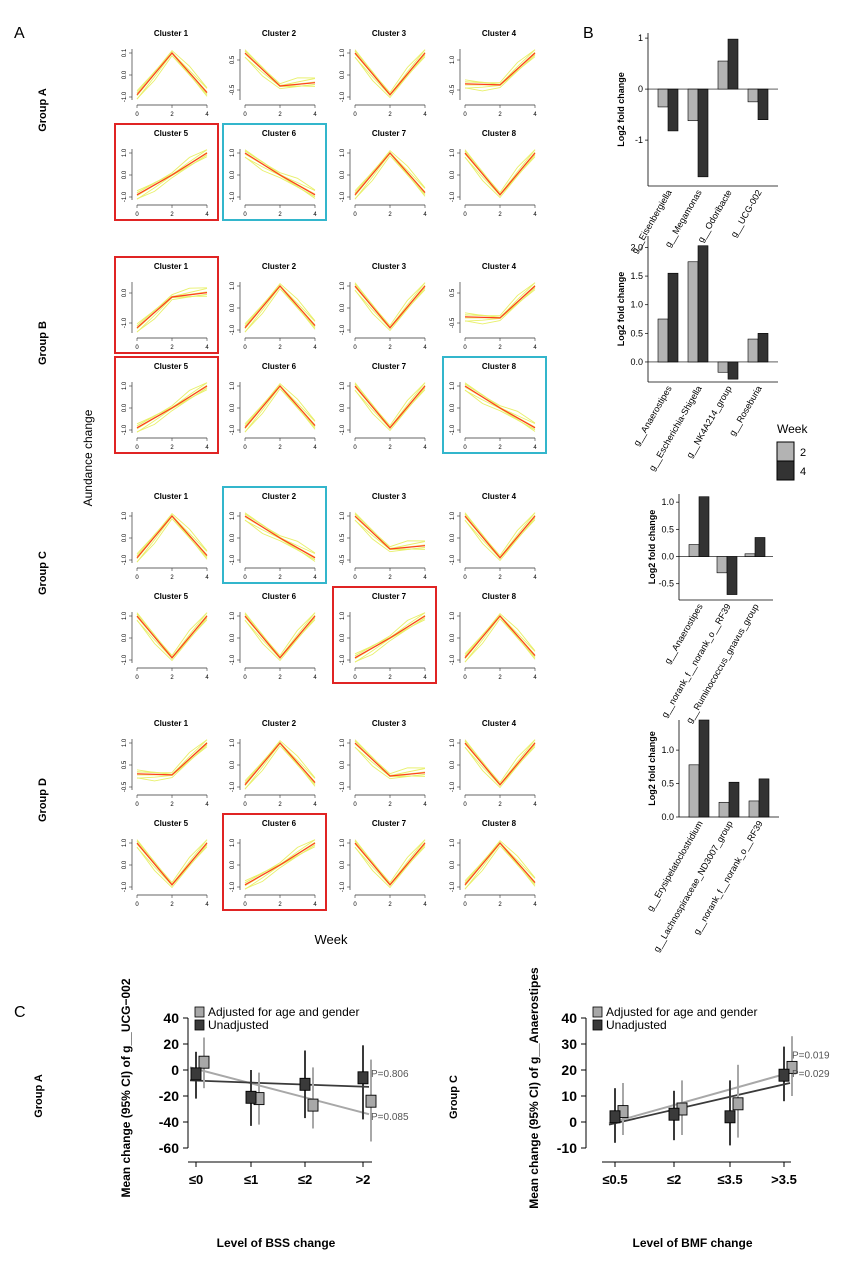  What do you see at coordinates (199, 1012) in the screenshot?
I see `legend-swatch-adjusted` at bounding box center [199, 1012].